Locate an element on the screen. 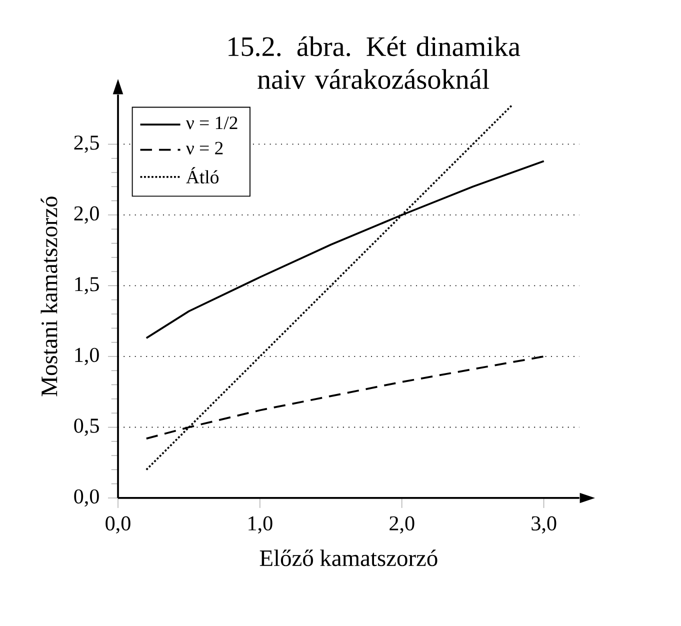 Image resolution: width=681 pixels, height=626 pixels. y-tick-label: 0,5 is located at coordinates (86, 427).